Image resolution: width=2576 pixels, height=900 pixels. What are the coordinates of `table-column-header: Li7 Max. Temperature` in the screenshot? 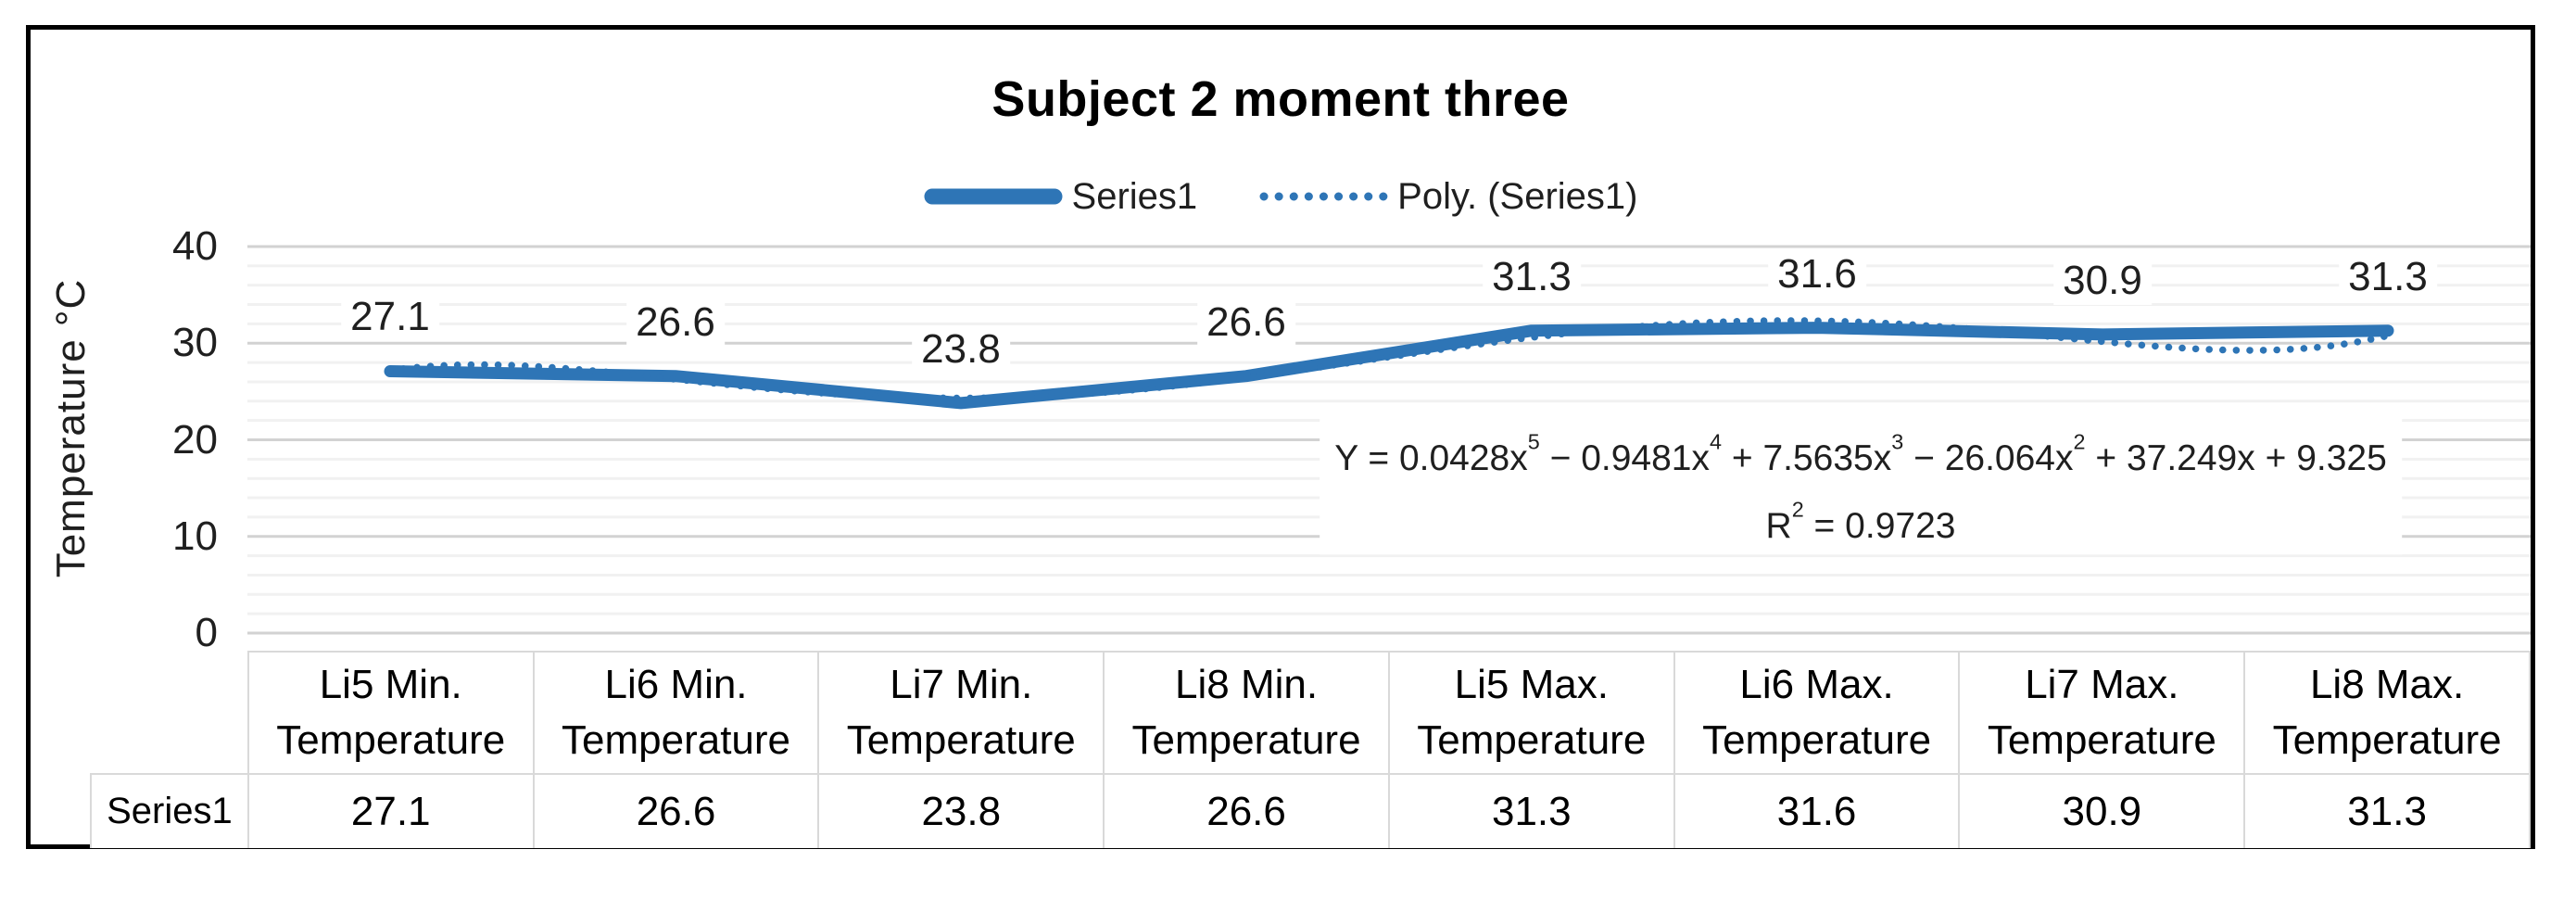 It's located at (2102, 713).